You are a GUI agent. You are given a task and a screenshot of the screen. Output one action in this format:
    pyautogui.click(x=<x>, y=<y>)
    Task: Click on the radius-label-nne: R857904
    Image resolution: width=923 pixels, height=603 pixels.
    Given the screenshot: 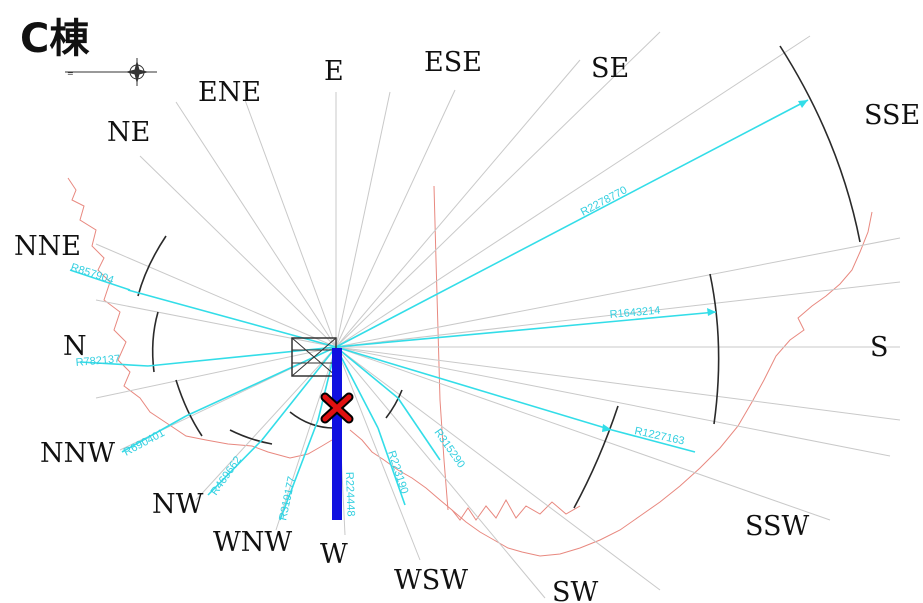 What is the action you would take?
    pyautogui.click(x=92, y=273)
    